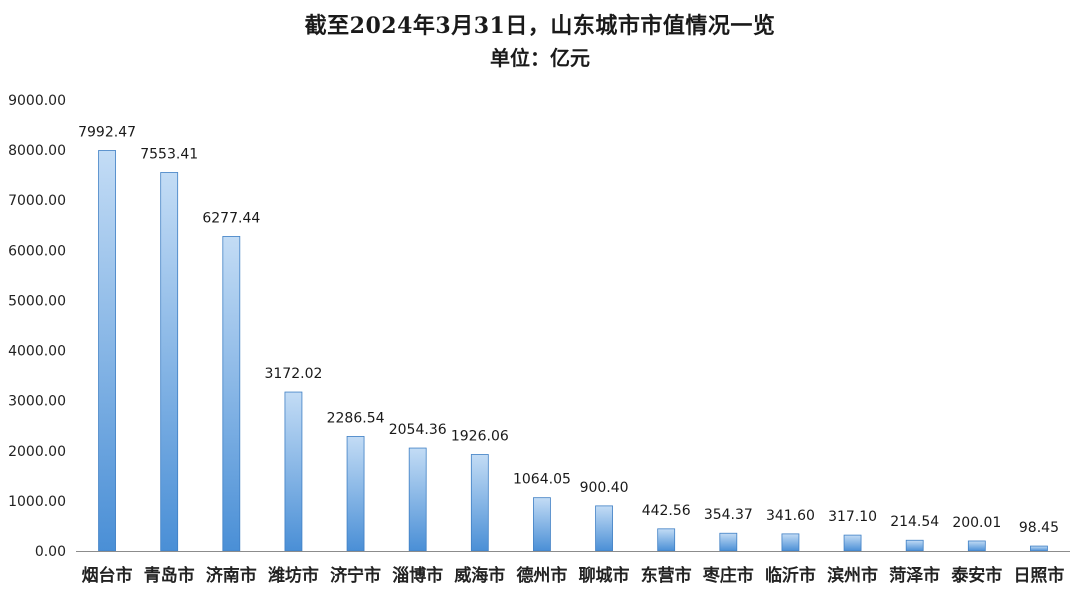 This screenshot has width=1080, height=589. What do you see at coordinates (666, 511) in the screenshot?
I see `data-label: 442.56` at bounding box center [666, 511].